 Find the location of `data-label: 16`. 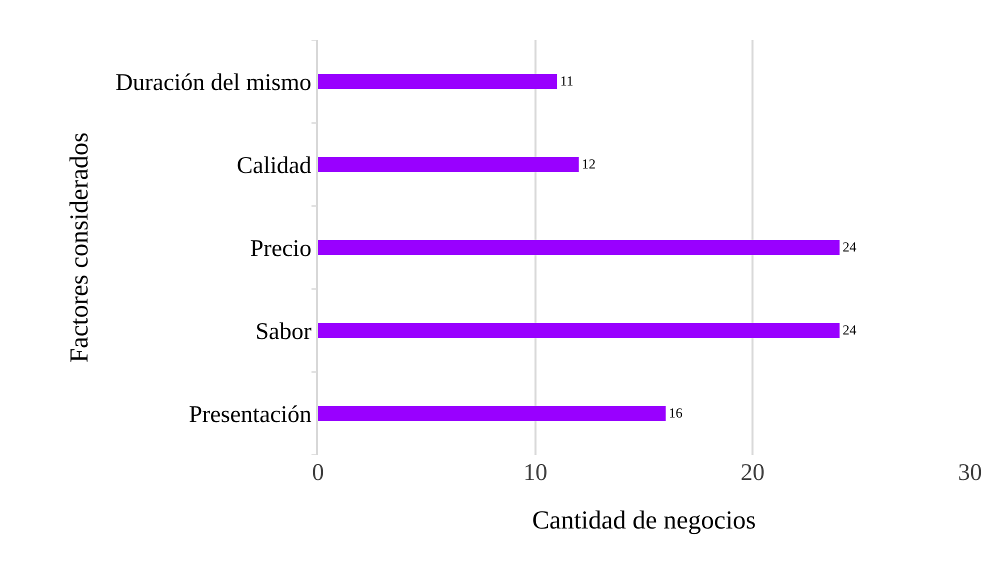

data-label: 16 is located at coordinates (675, 413).